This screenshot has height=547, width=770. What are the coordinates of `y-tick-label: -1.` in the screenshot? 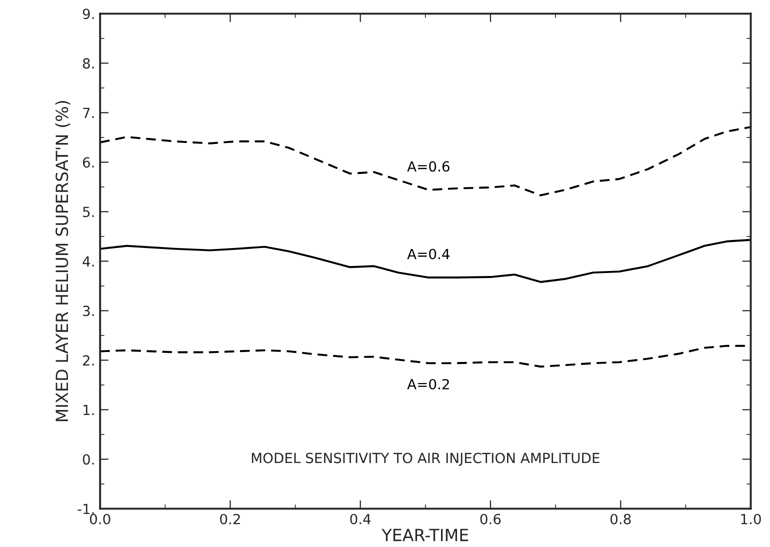 It's located at (86, 509).